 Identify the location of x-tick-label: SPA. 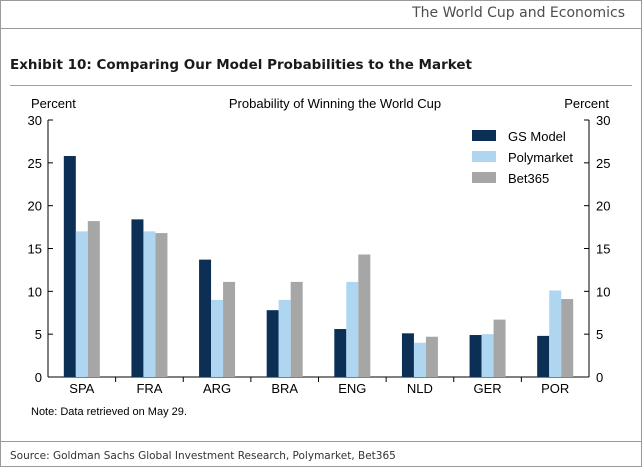
(81, 388).